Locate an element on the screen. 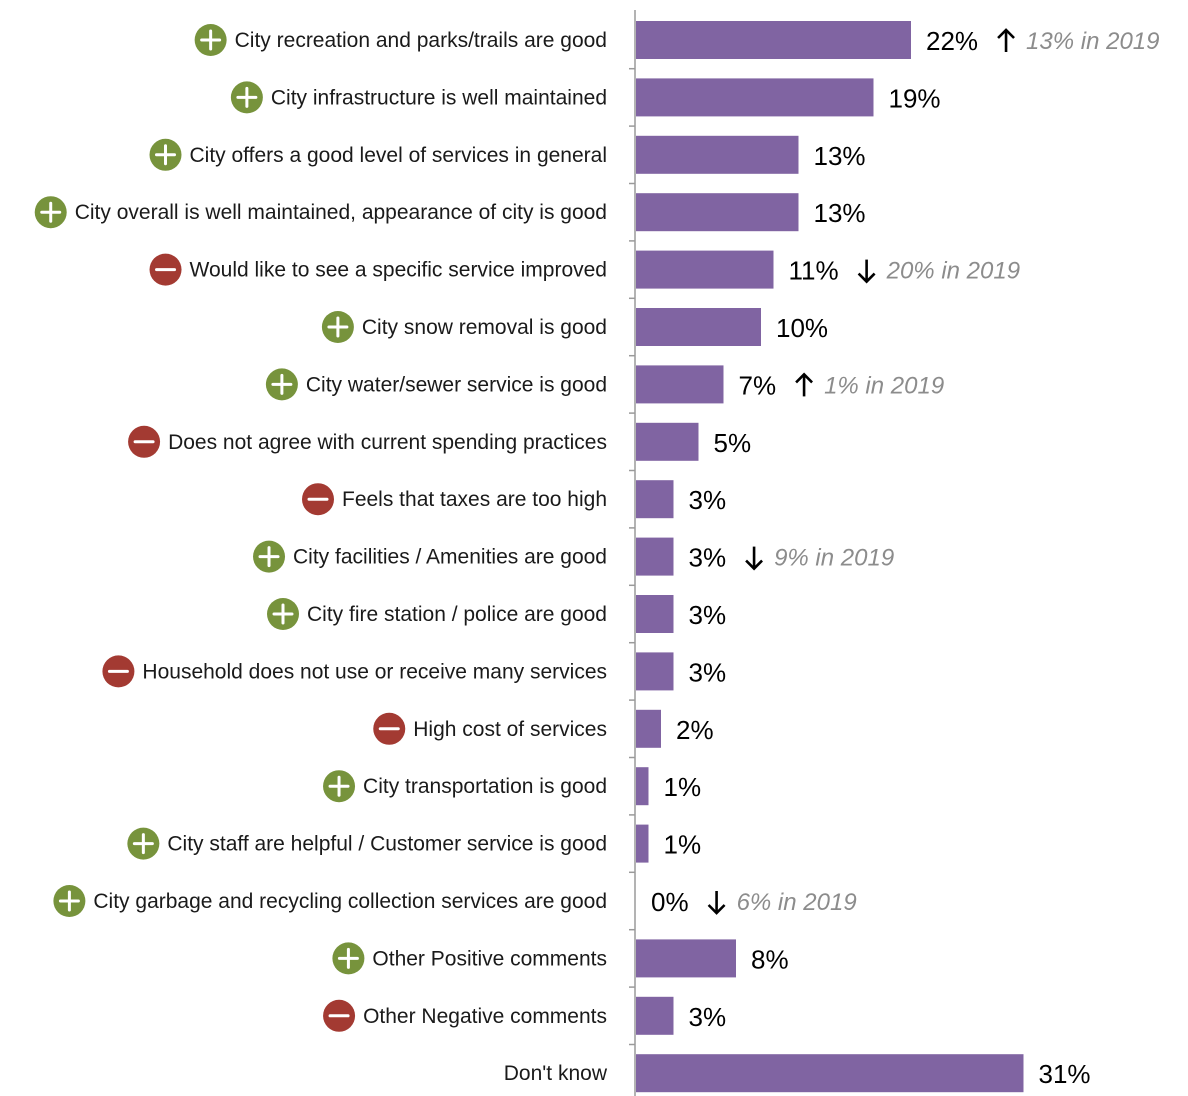  category-label: City fire station / police are good is located at coordinates (457, 614).